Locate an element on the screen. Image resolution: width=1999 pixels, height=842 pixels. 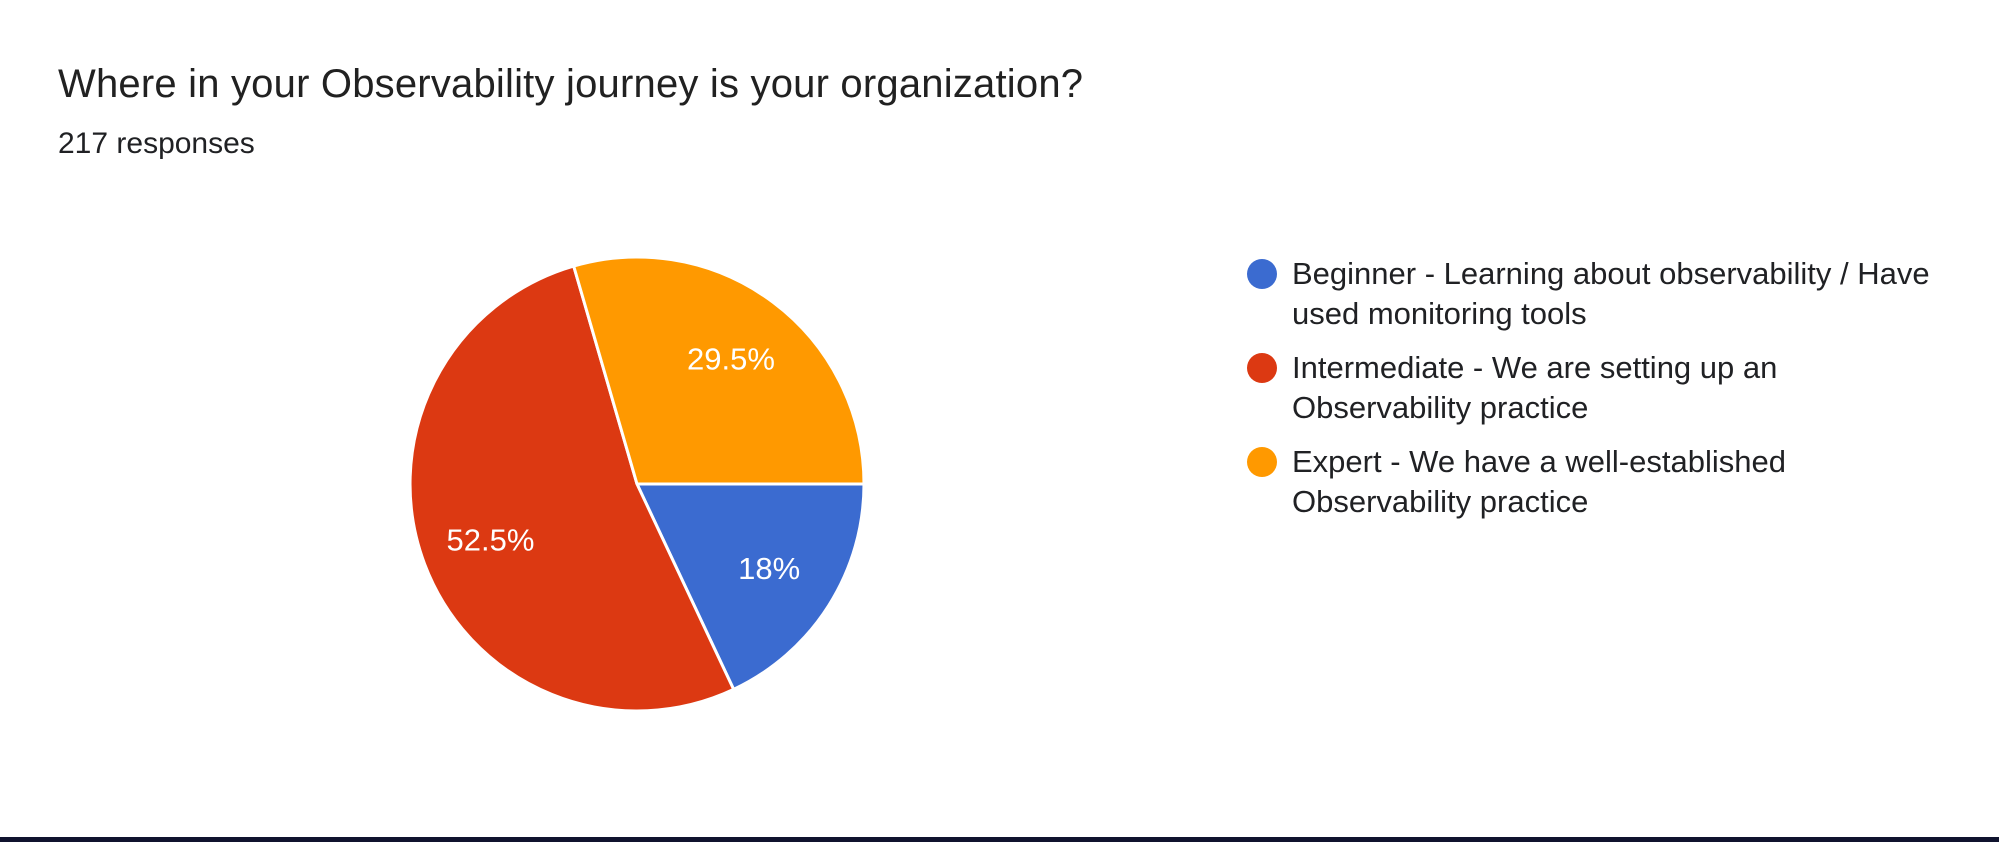
slice-percentage-label: 52.5% is located at coordinates (491, 539).